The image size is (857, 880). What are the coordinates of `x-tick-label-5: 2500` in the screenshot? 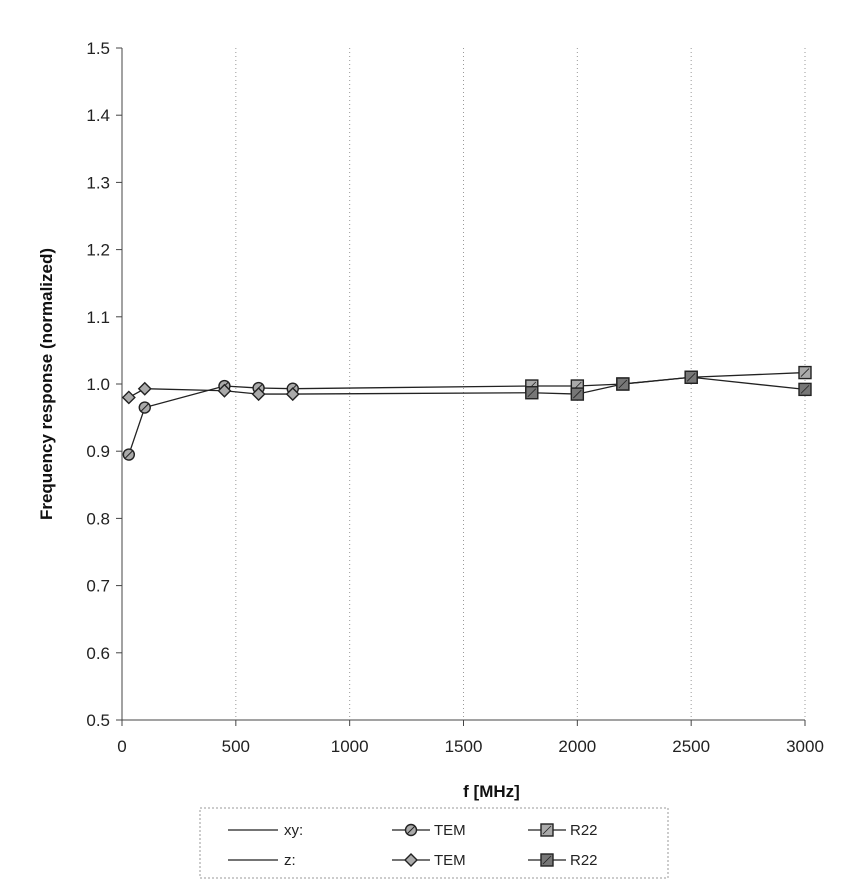 It's located at (691, 746).